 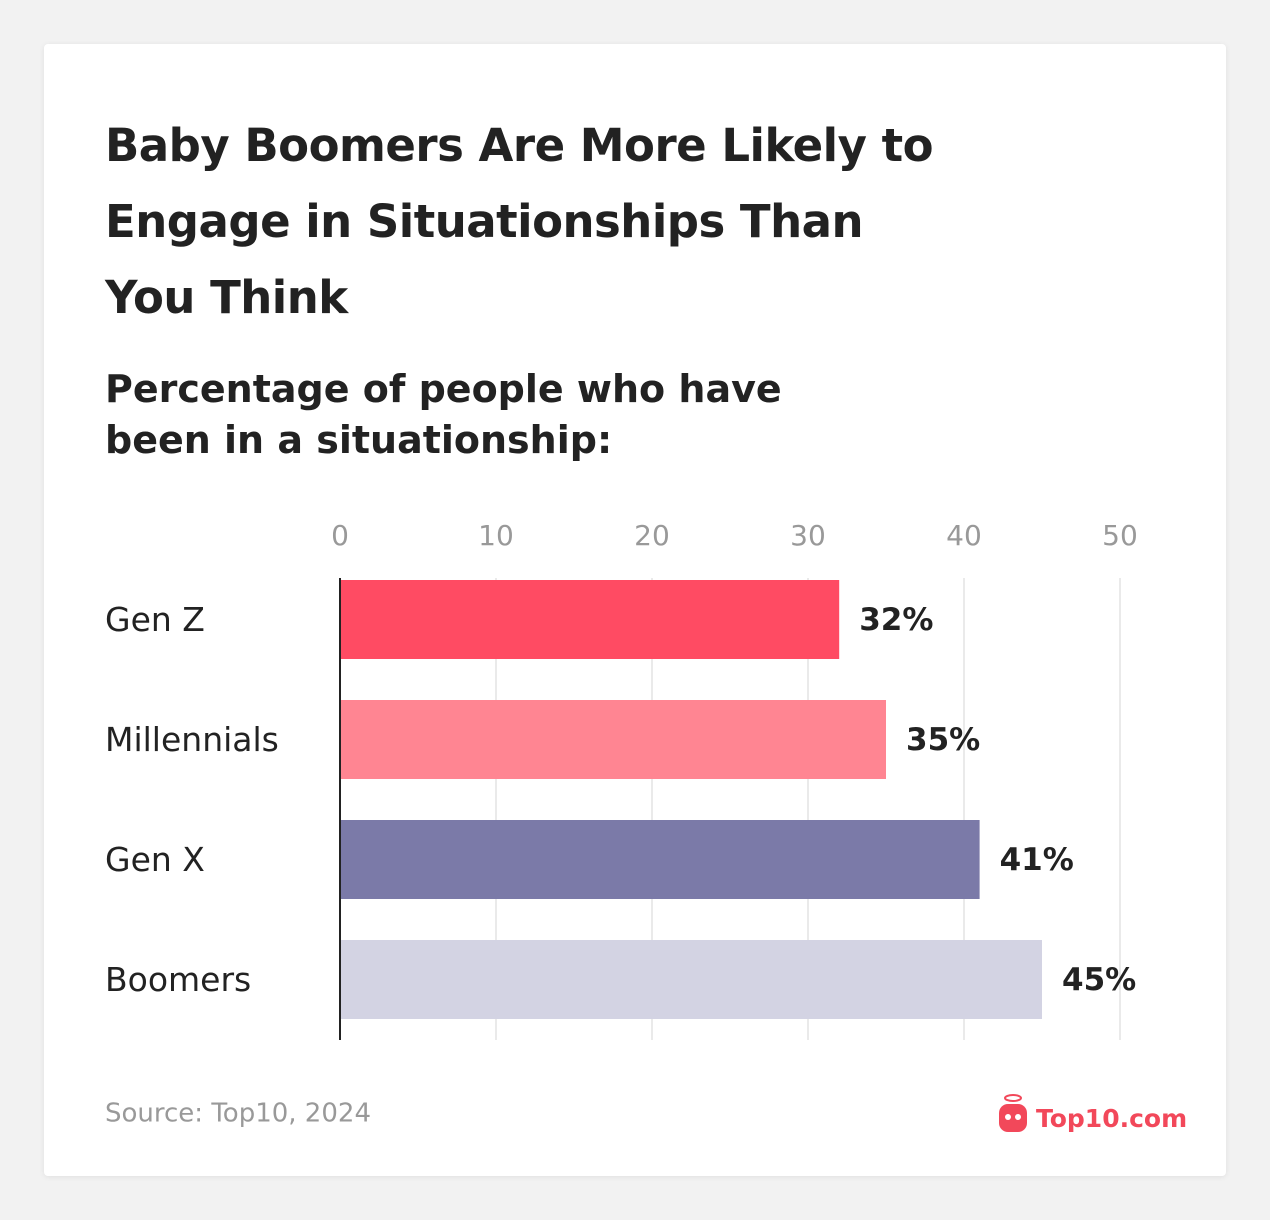 What do you see at coordinates (1013, 1113) in the screenshot?
I see `logo-icon` at bounding box center [1013, 1113].